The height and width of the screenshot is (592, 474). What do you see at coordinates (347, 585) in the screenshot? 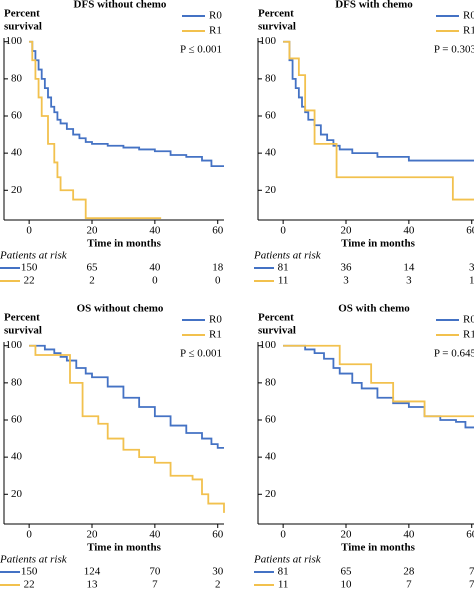
I see `risk-count: 10` at bounding box center [347, 585].